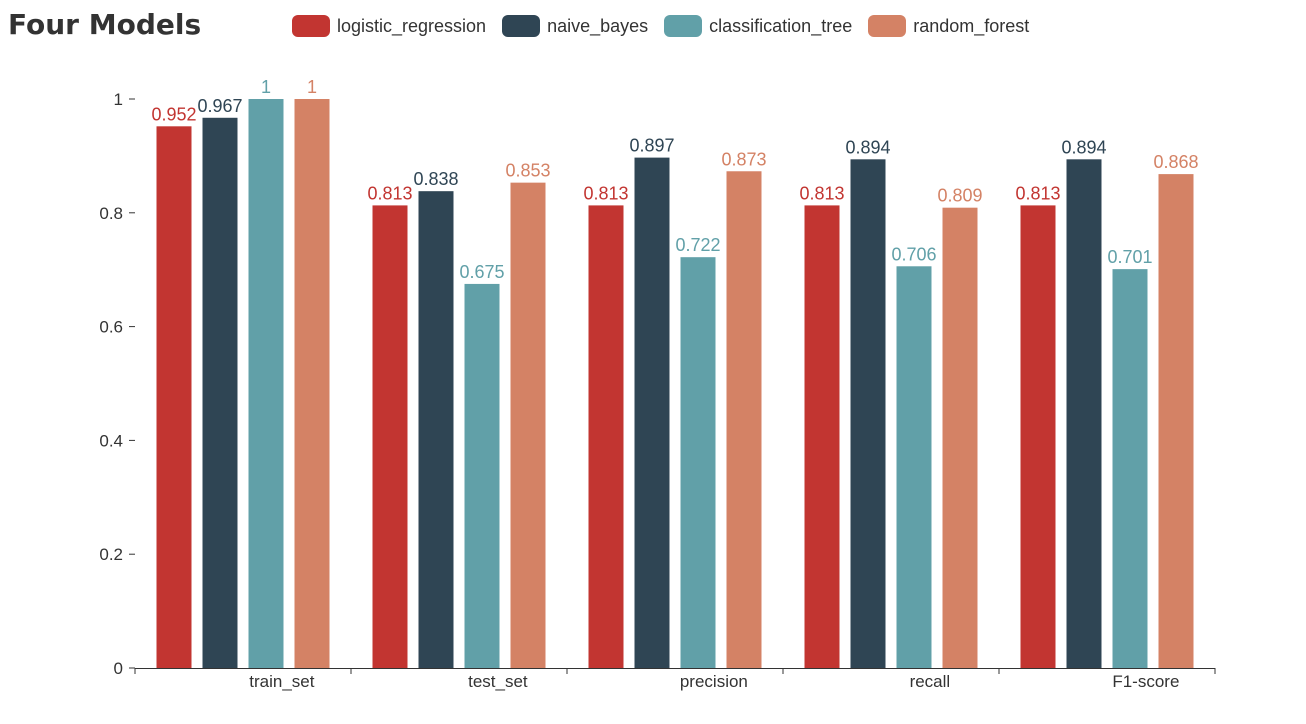  What do you see at coordinates (743, 159) in the screenshot?
I see `data-label: 0.873` at bounding box center [743, 159].